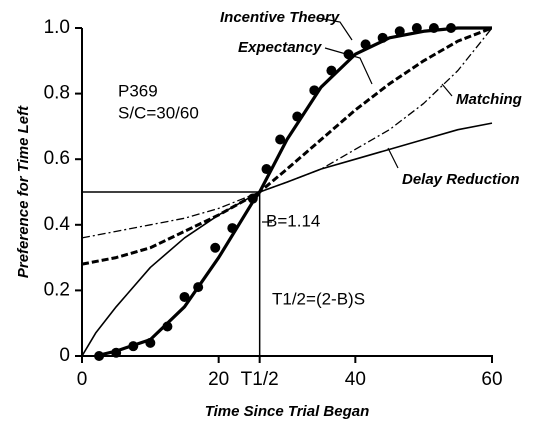 The image size is (552, 432). Describe the element at coordinates (280, 17) in the screenshot. I see `series-label: Incentive Theory` at that location.